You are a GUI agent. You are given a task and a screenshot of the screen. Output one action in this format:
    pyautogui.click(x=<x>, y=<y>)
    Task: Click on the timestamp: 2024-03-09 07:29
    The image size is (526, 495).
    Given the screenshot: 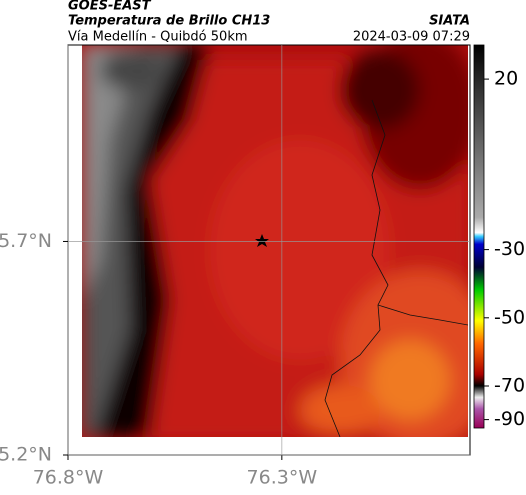 What is the action you would take?
    pyautogui.click(x=411, y=37)
    